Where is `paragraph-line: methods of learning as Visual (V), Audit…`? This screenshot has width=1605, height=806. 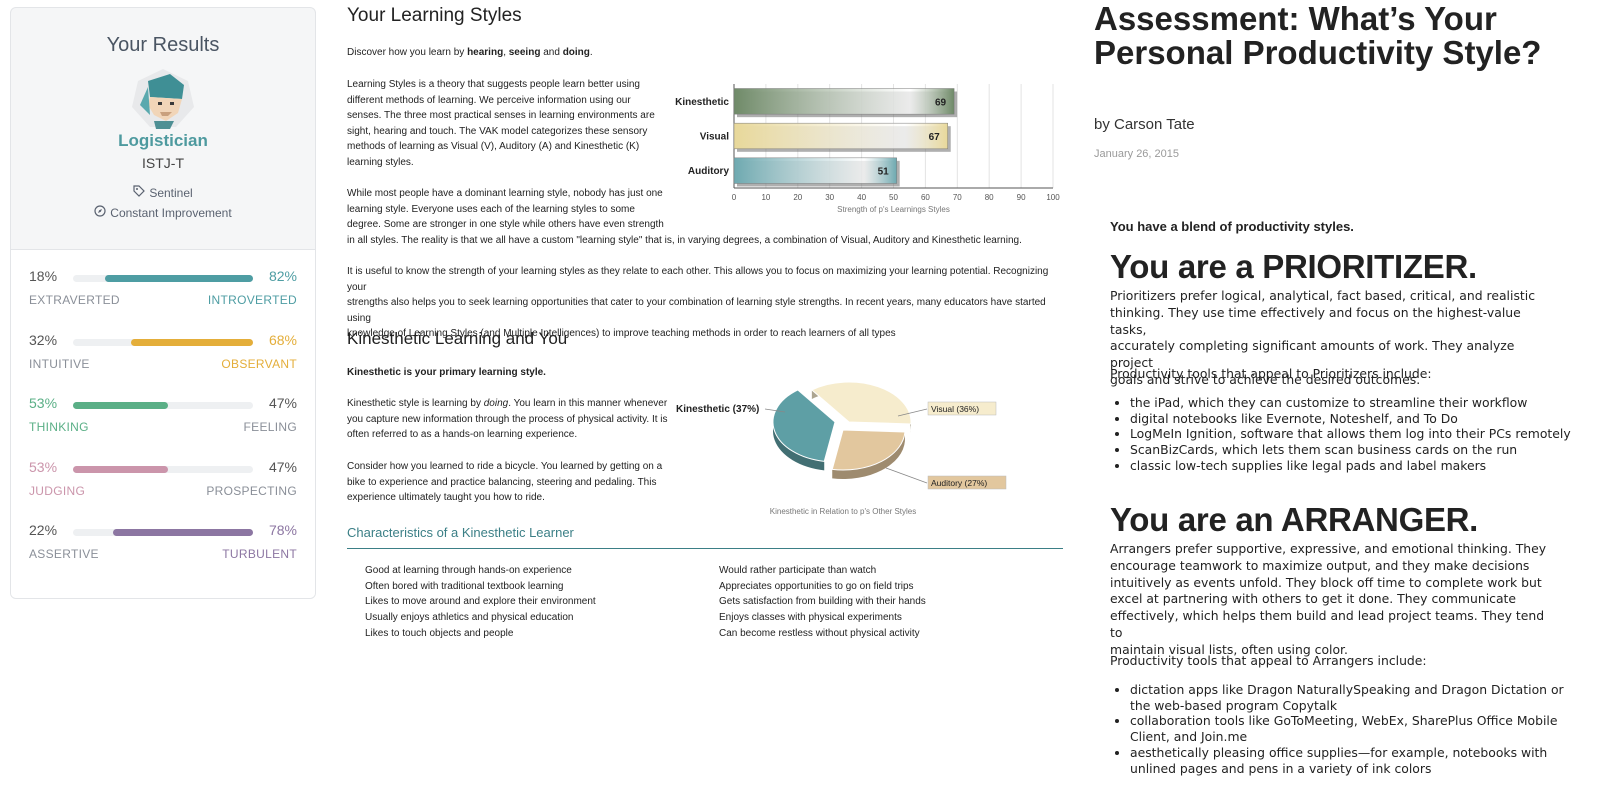 paragraph-line: methods of learning as Visual (V), Audit… is located at coordinates (493, 147).